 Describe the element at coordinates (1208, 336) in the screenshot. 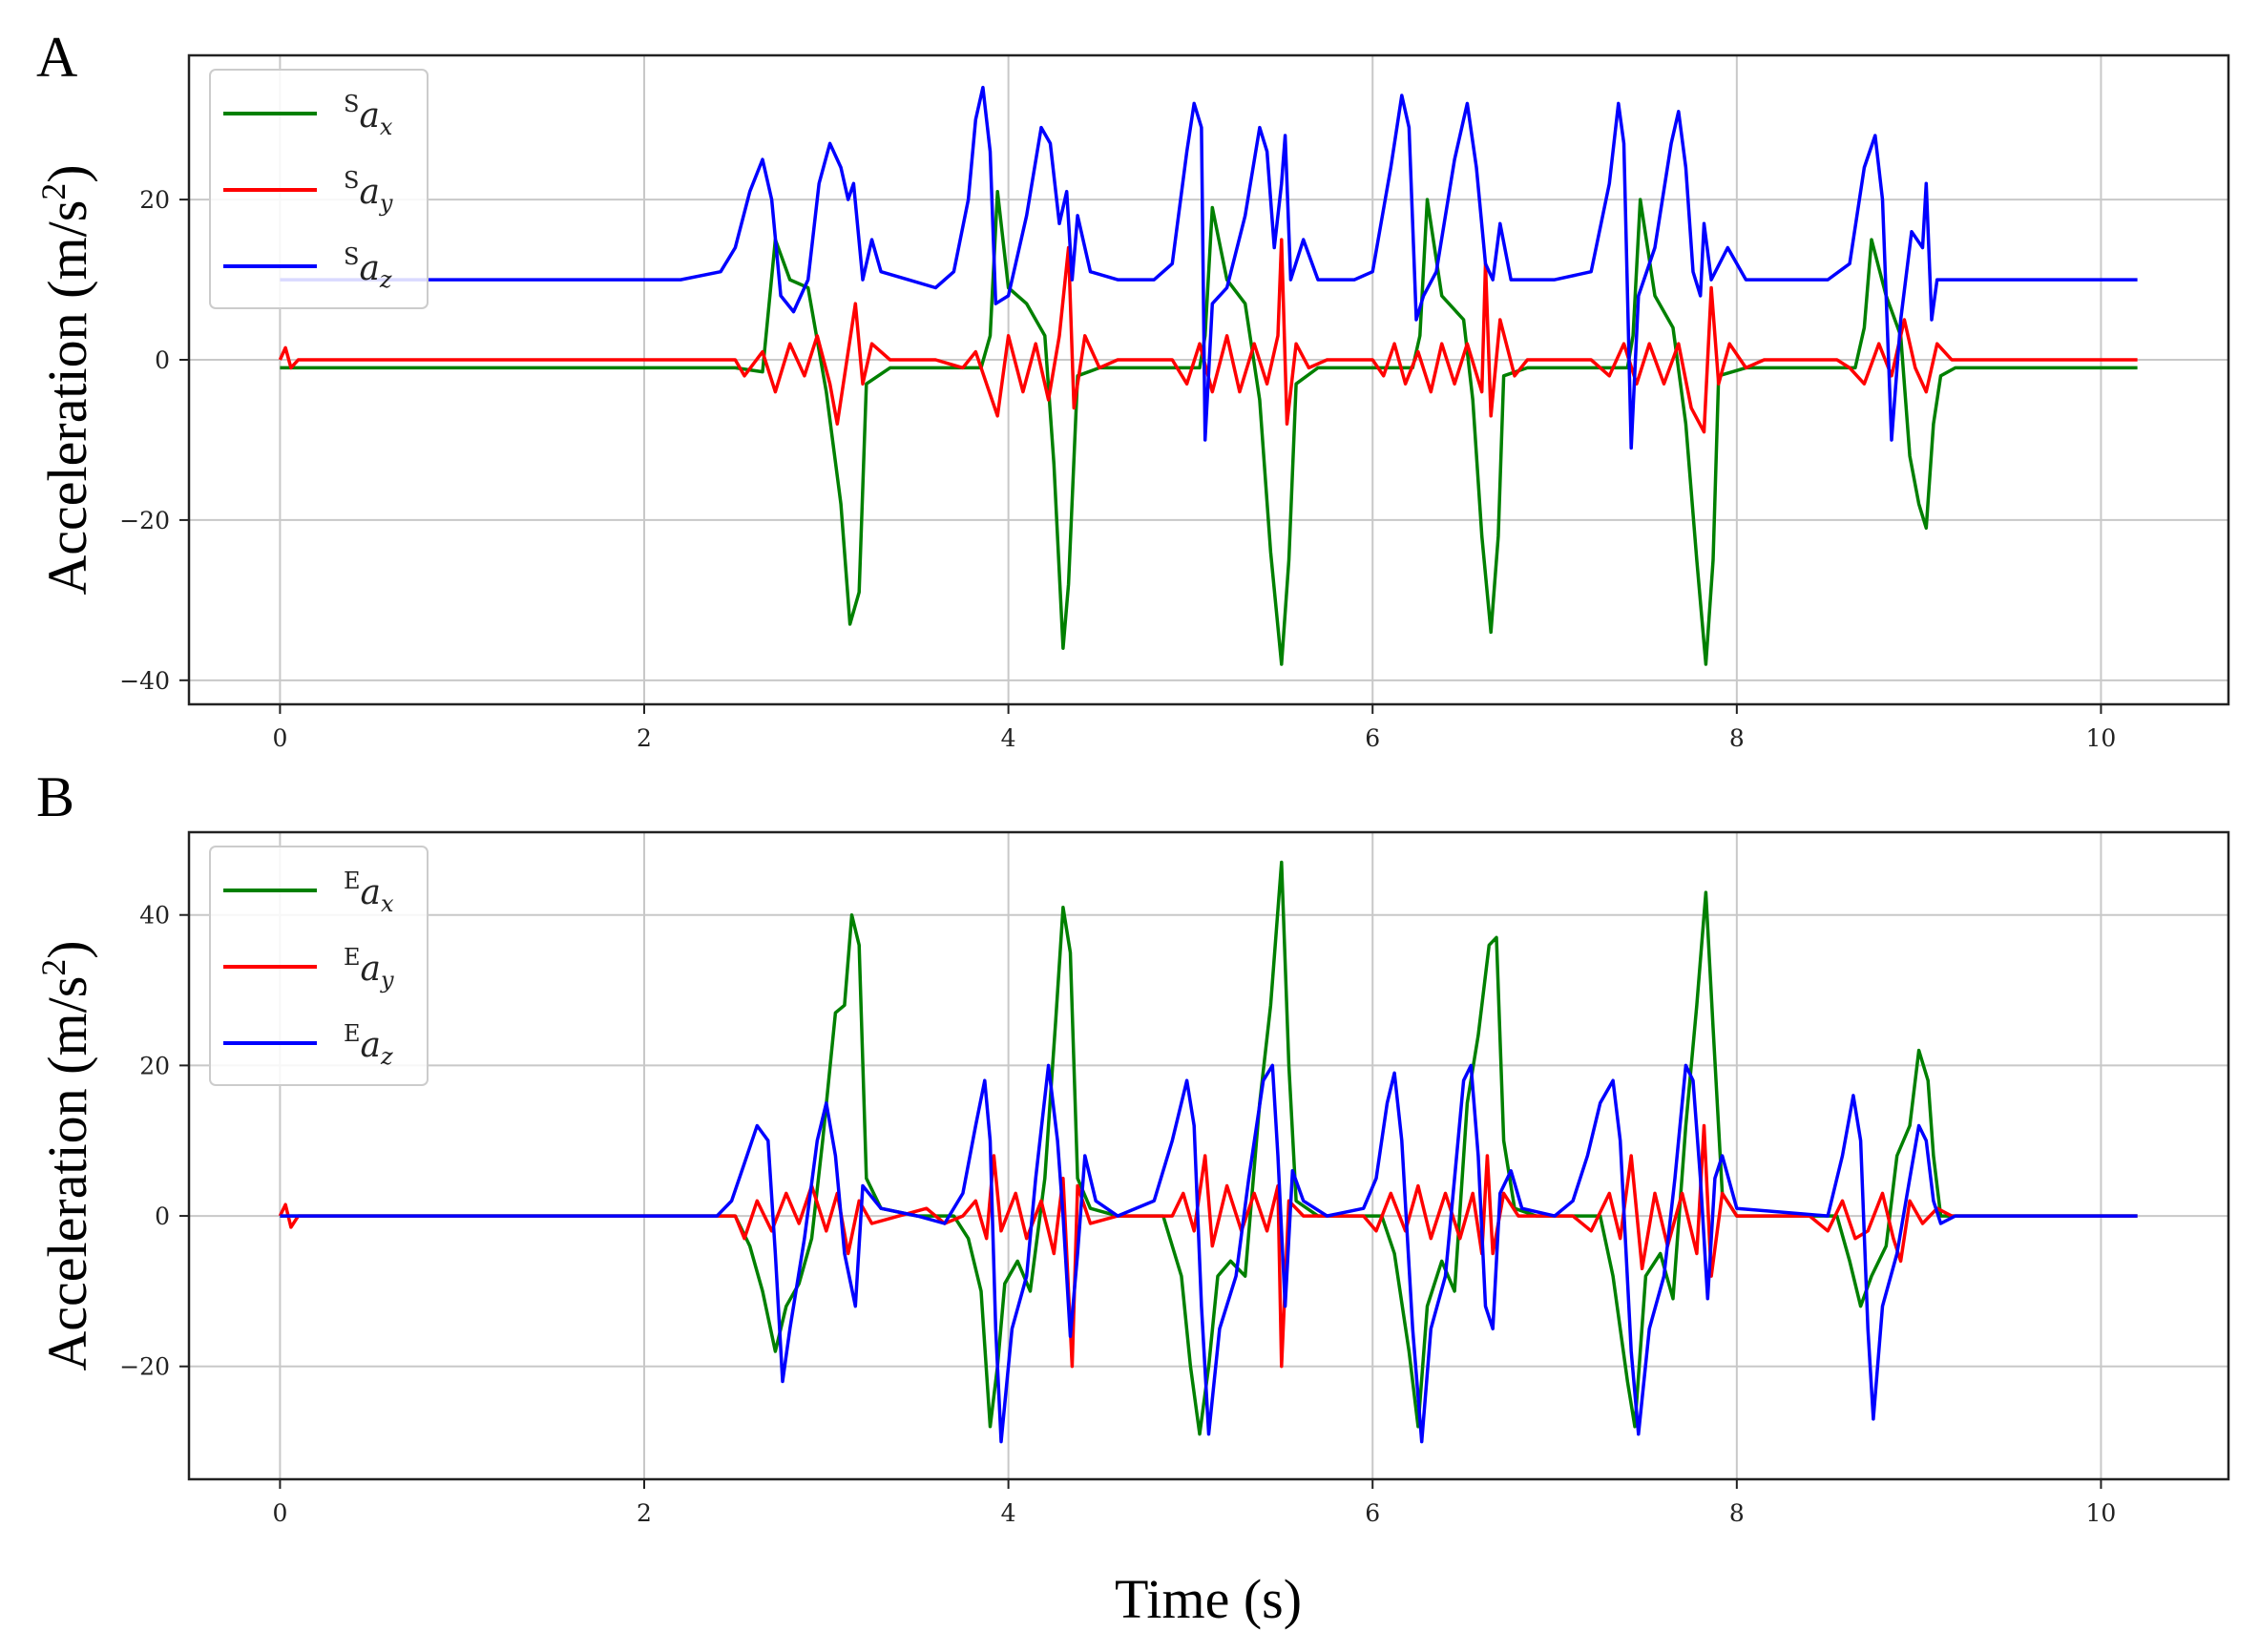

I see `series-line-say` at that location.